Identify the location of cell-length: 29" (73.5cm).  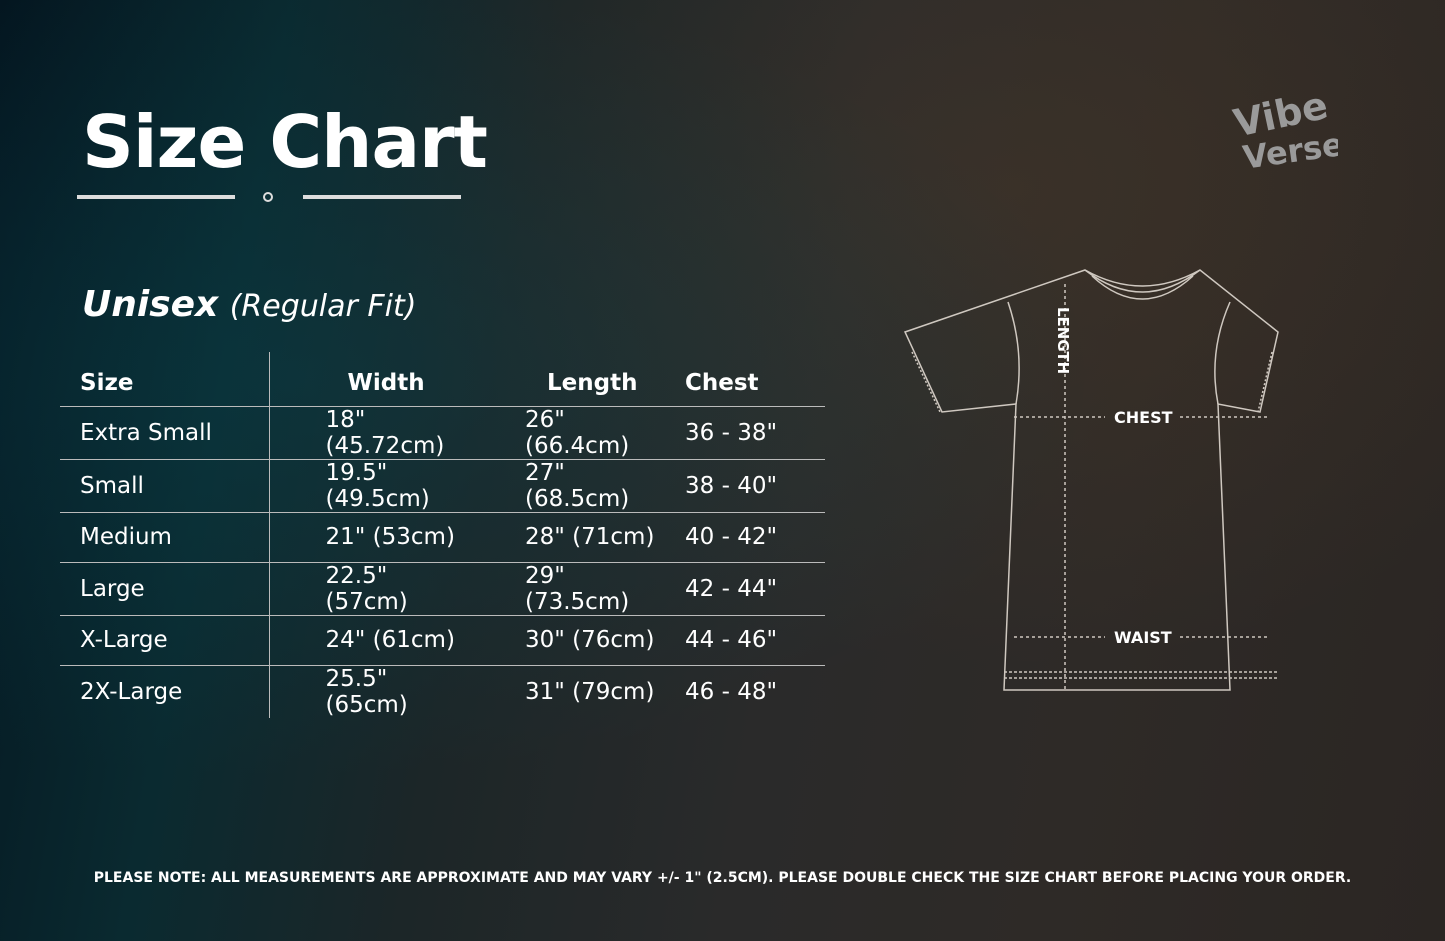
(562, 588).